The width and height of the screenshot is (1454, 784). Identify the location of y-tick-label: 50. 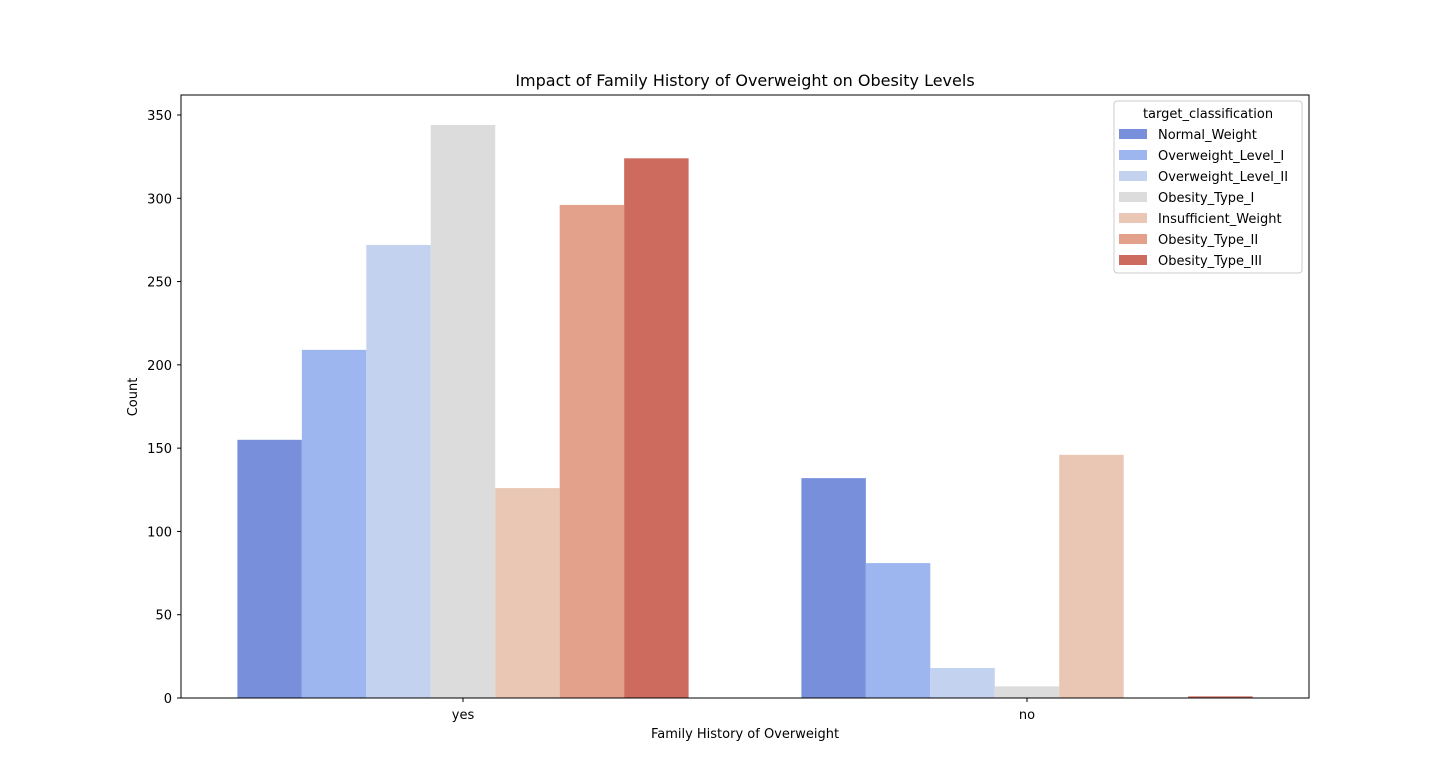
(163, 616).